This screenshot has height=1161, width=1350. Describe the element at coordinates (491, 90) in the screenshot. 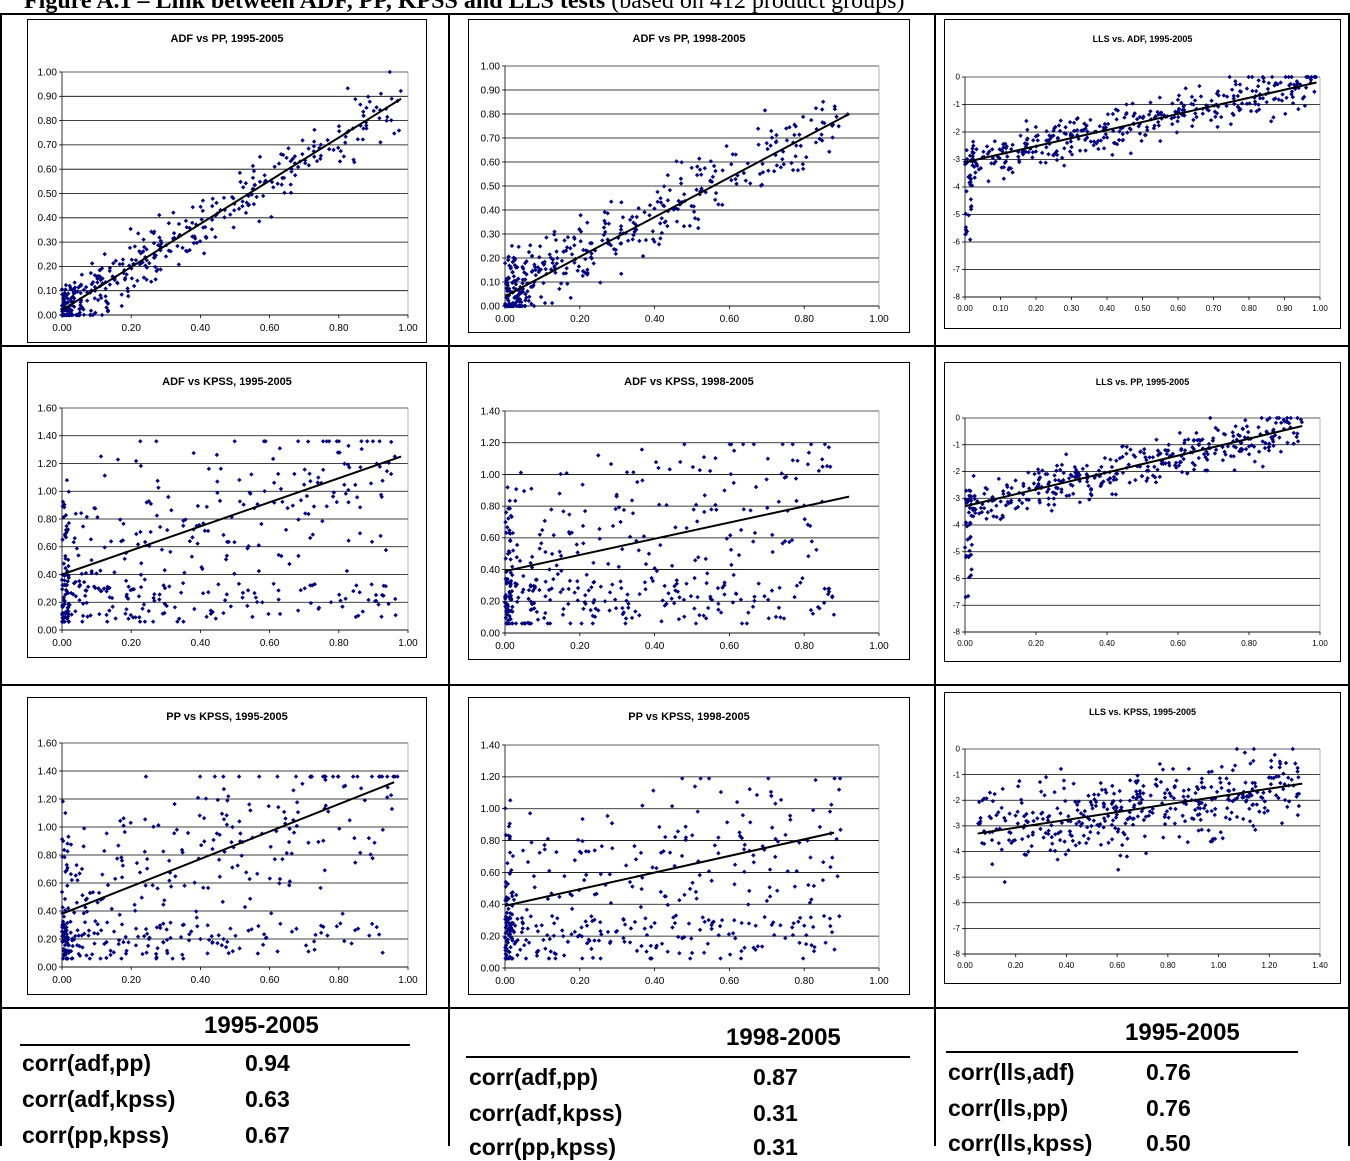

I see `y-tick-label: 0.90` at that location.